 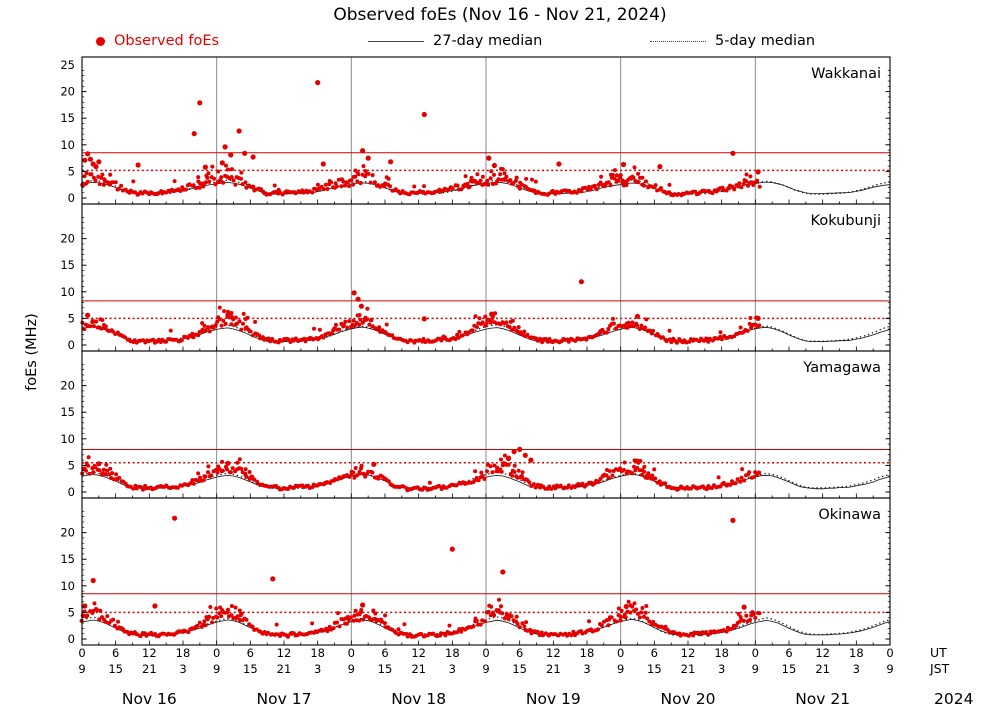 What do you see at coordinates (822, 699) in the screenshot?
I see `day-label: Nov 21` at bounding box center [822, 699].